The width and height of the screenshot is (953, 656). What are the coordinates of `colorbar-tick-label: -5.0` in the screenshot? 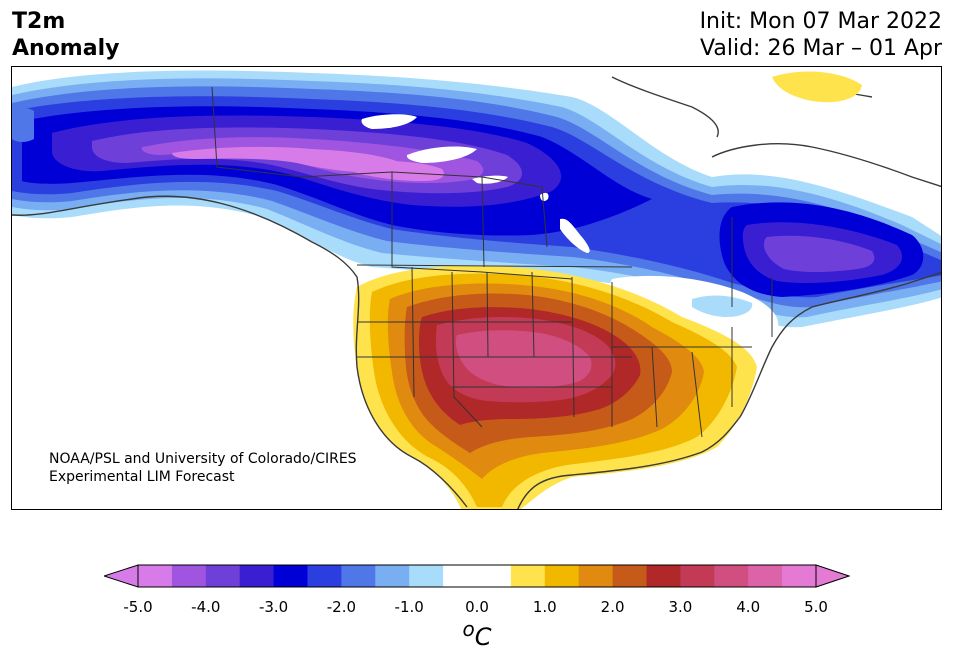 It's located at (138, 607).